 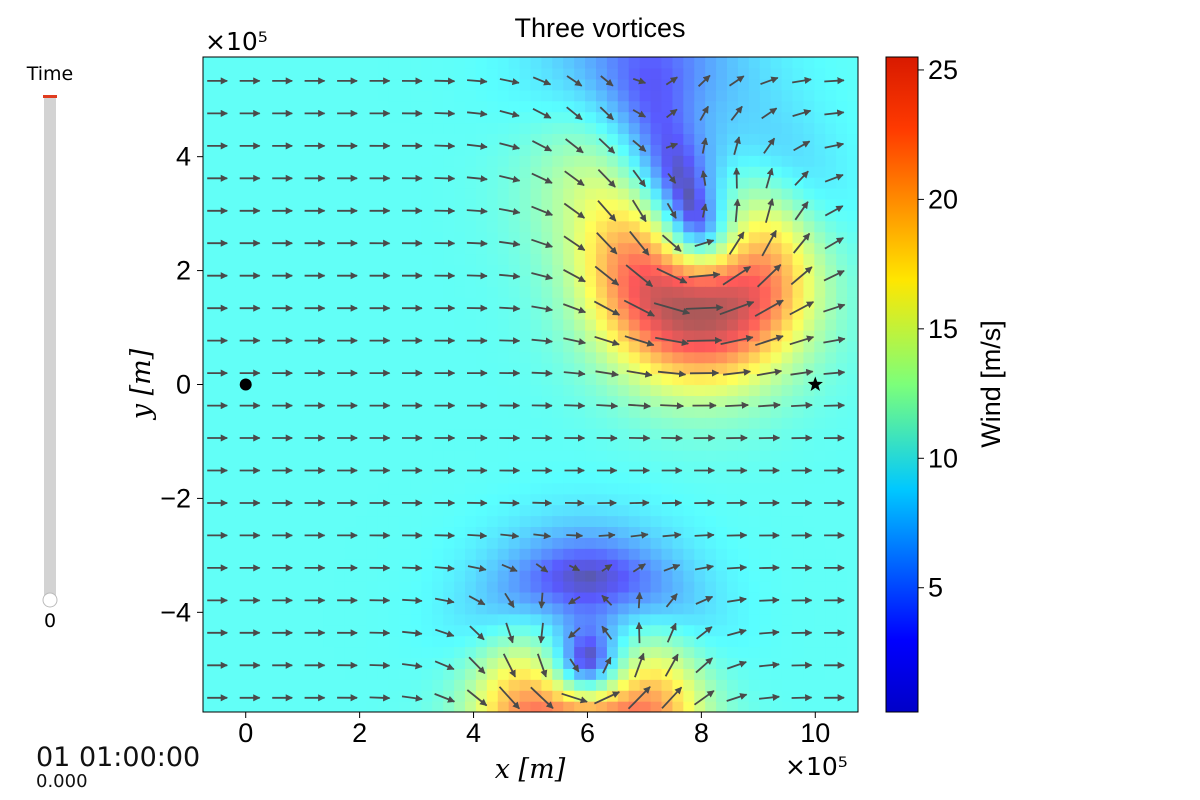 What do you see at coordinates (183, 385) in the screenshot?
I see `y-tick-label: 0` at bounding box center [183, 385].